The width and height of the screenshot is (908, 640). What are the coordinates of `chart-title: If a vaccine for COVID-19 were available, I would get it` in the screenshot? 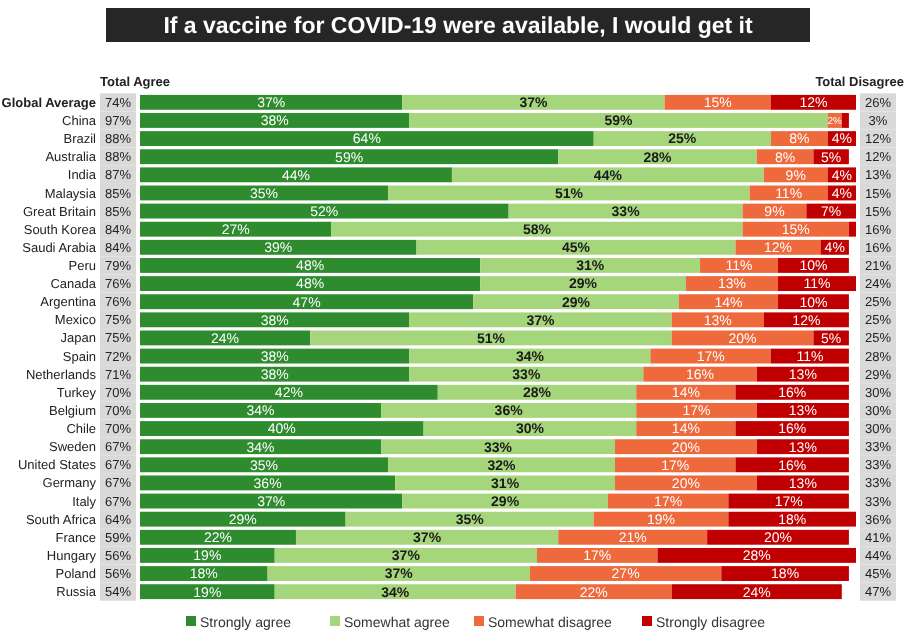 It's located at (458, 27).